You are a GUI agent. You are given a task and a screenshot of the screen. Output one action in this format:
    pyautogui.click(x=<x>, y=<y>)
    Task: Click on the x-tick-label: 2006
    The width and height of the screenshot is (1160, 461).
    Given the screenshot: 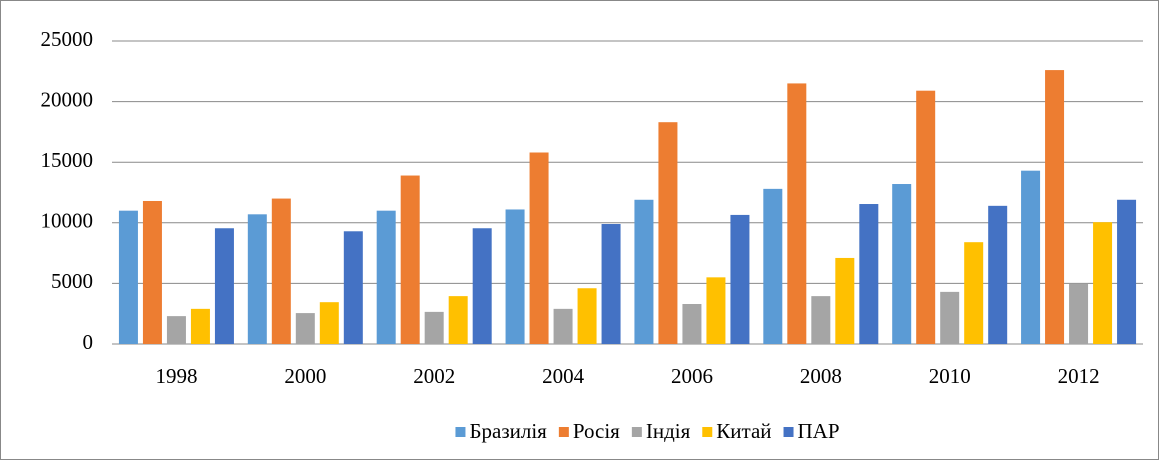 What is the action you would take?
    pyautogui.click(x=692, y=376)
    